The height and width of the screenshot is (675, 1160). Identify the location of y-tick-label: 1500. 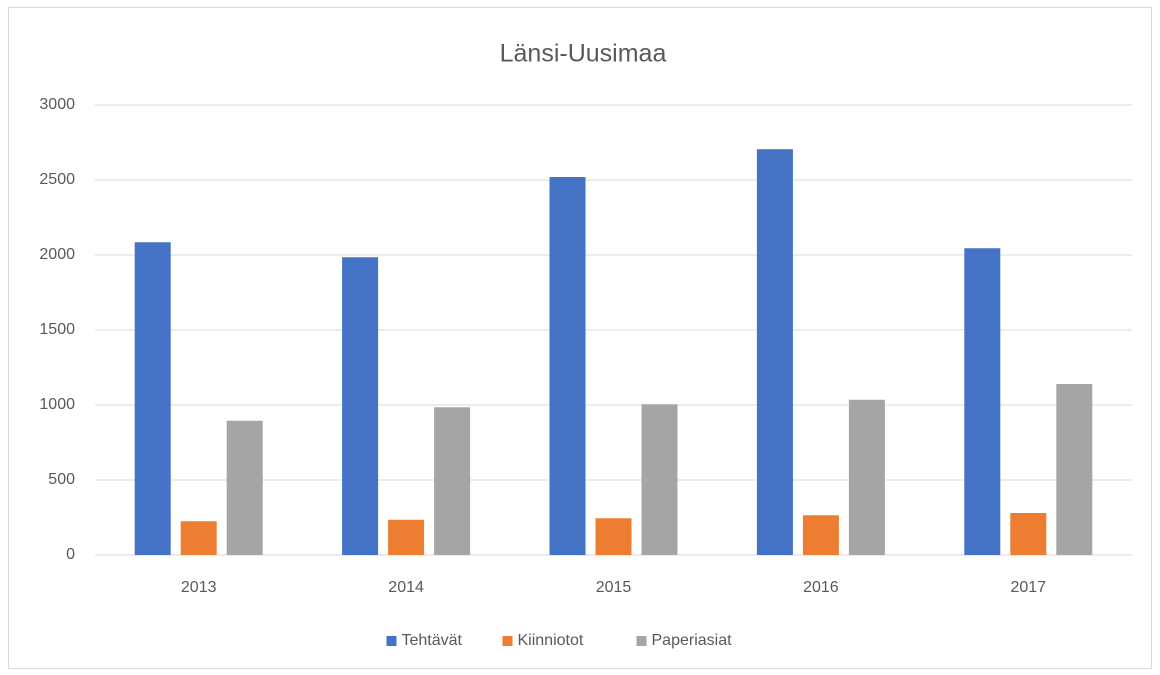
(57, 329).